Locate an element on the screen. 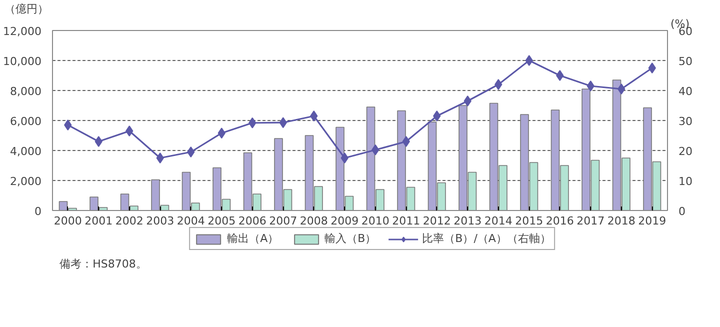  y-tick-label: 10,000 is located at coordinates (22, 61).